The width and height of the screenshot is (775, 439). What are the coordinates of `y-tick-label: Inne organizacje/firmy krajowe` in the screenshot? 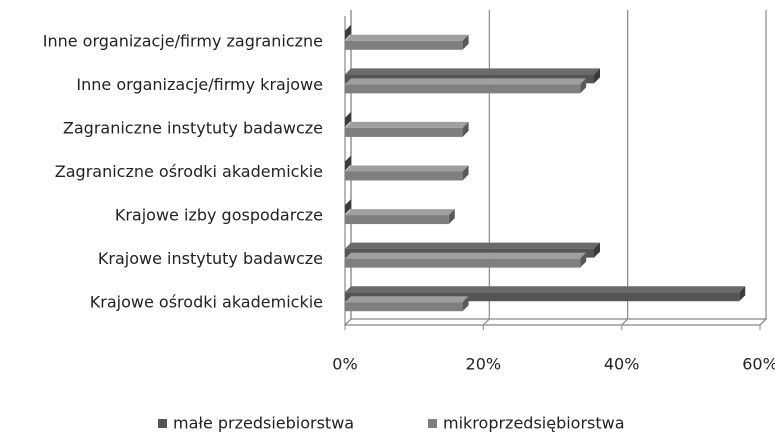 It's located at (199, 84).